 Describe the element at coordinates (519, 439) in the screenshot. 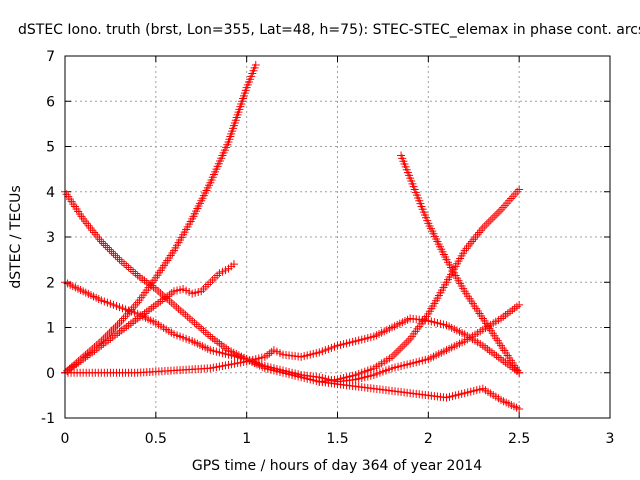

I see `x-tick-label: 2.5` at that location.